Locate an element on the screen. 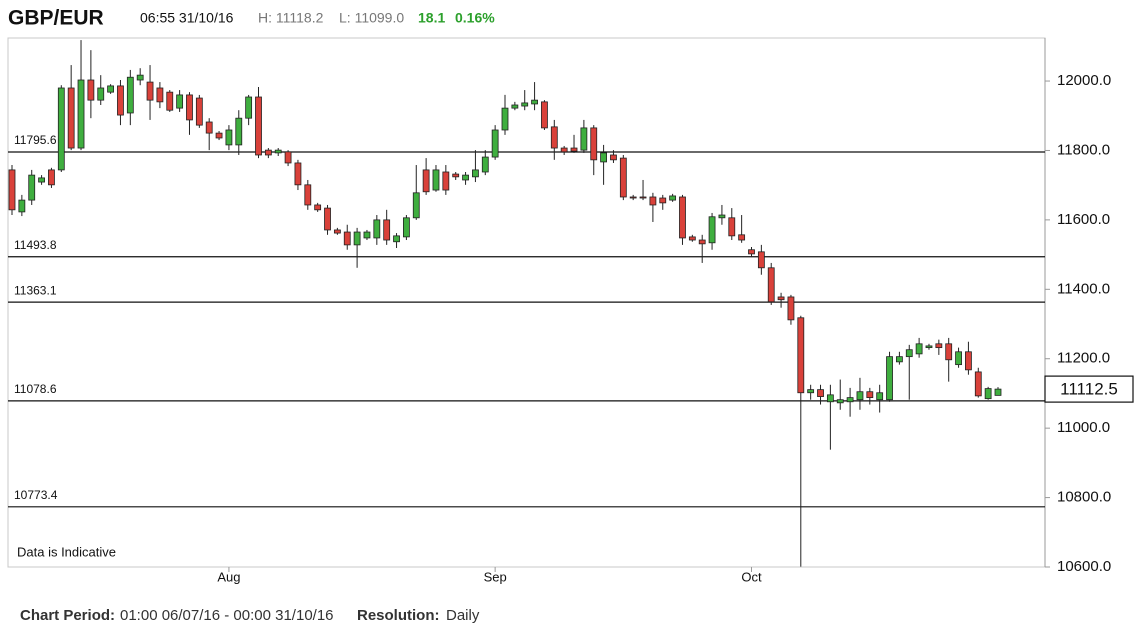 This screenshot has width=1136, height=627. level-label: 11078.6 is located at coordinates (35, 389).